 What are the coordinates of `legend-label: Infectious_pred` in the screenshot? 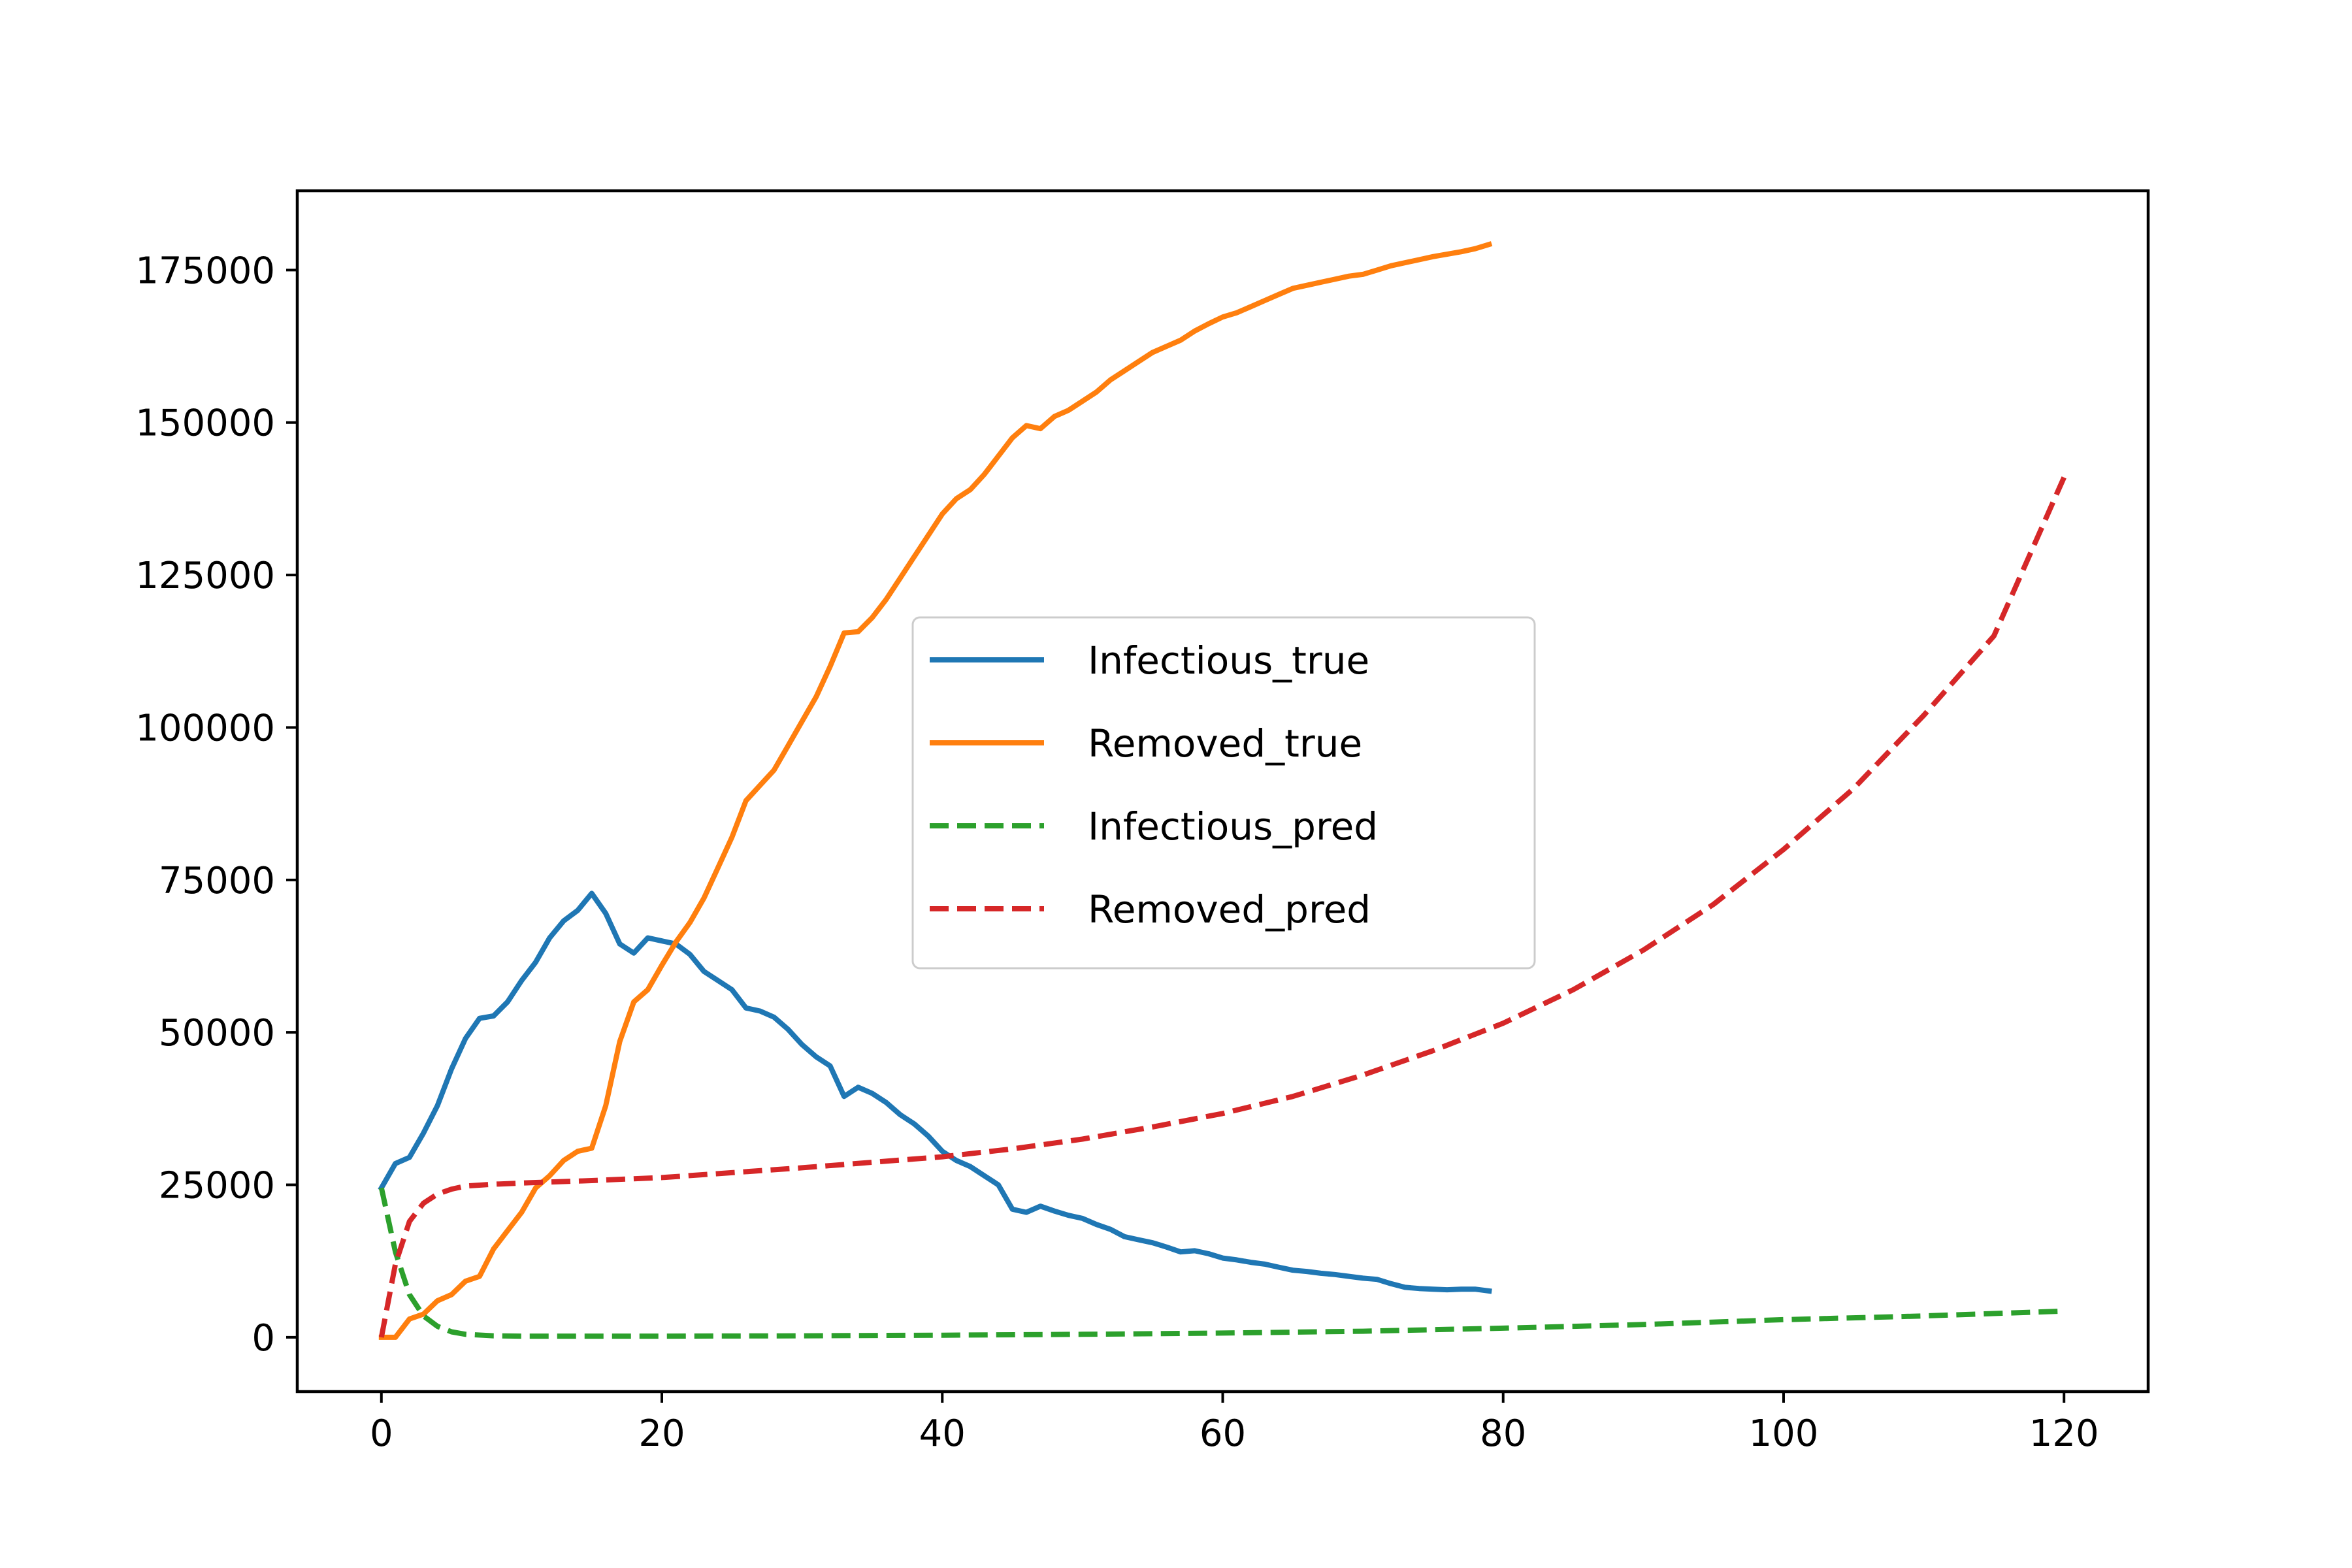 It's located at (1233, 826).